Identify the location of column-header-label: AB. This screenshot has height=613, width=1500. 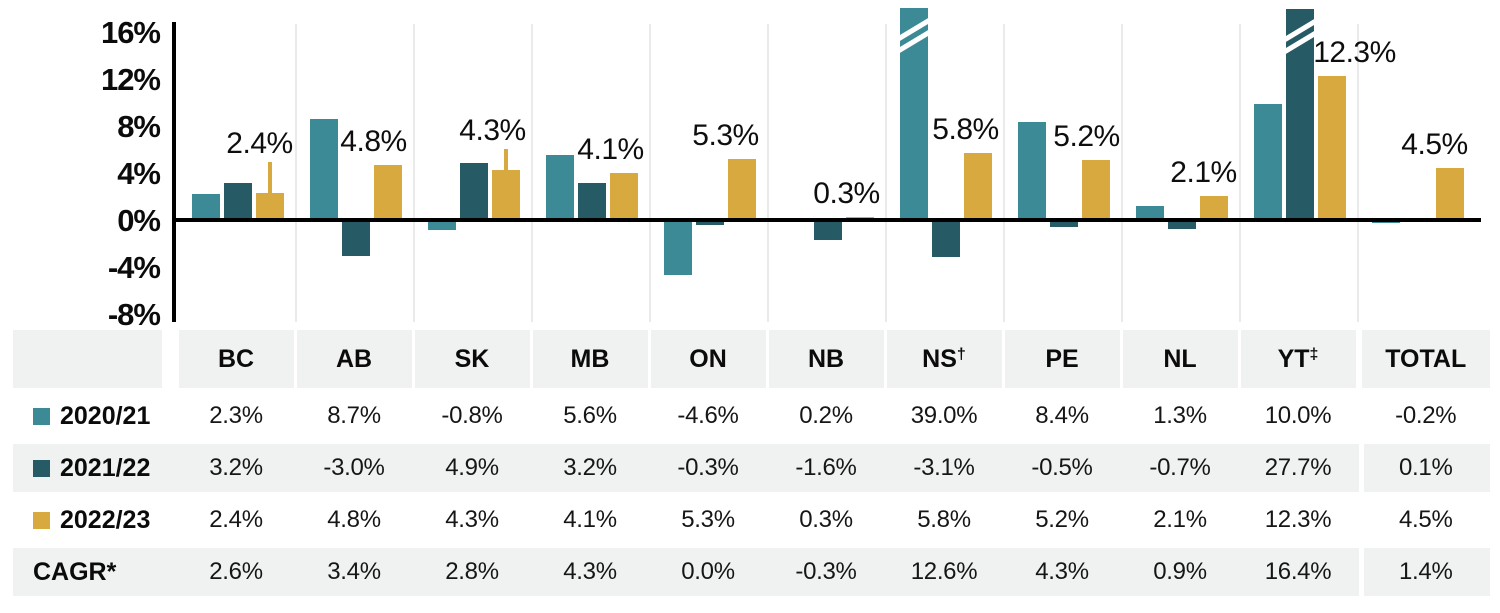
(354, 358).